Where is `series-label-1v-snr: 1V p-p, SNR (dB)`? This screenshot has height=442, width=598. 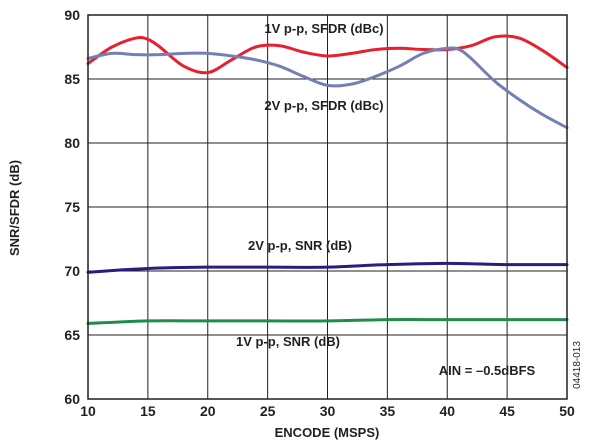 series-label-1v-snr: 1V p-p, SNR (dB) is located at coordinates (288, 341).